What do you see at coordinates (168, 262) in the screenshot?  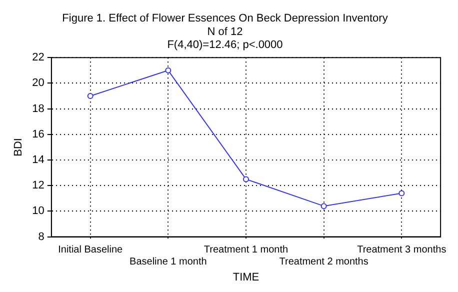 I see `x-tick-label: Baseline 1 month` at bounding box center [168, 262].